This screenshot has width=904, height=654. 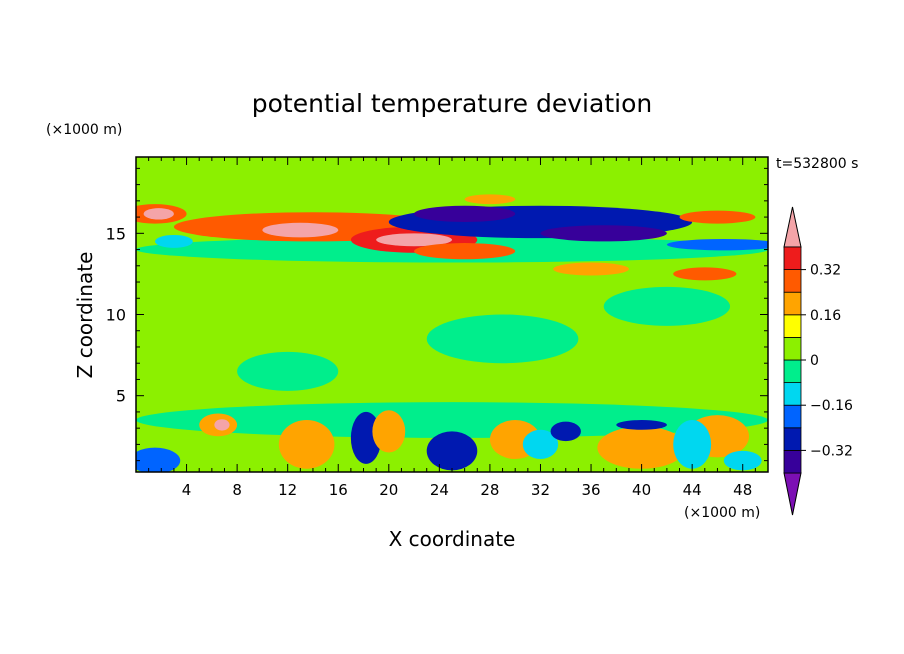 What do you see at coordinates (590, 490) in the screenshot?
I see `x-tick-label: 36` at bounding box center [590, 490].